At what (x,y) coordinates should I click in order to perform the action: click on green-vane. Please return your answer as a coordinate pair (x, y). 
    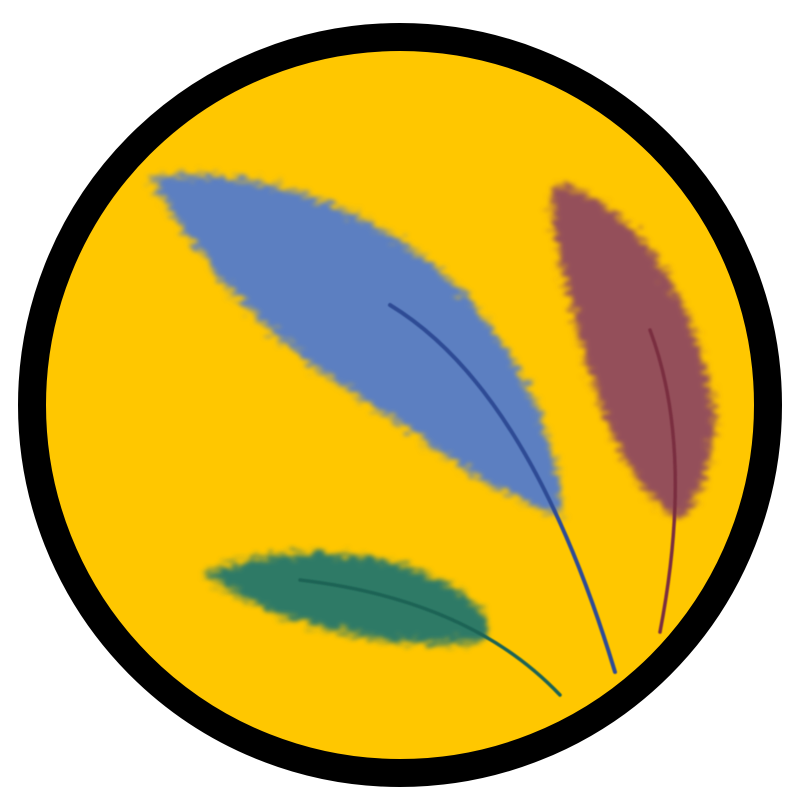
    Looking at the image, I should click on (347, 598).